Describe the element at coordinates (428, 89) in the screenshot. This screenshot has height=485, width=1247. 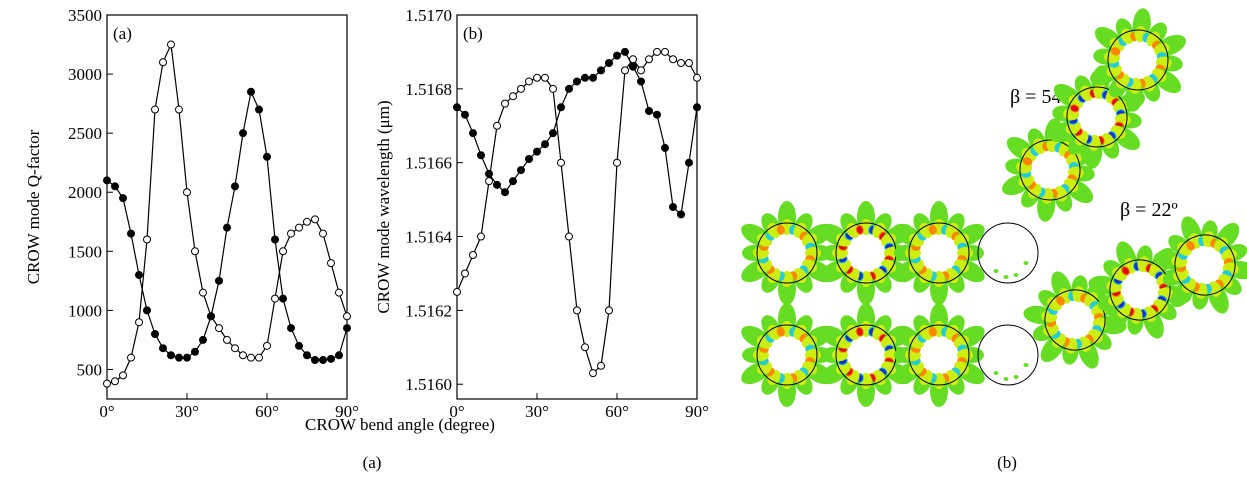
I see `y-tick-label: 1.5168` at that location.